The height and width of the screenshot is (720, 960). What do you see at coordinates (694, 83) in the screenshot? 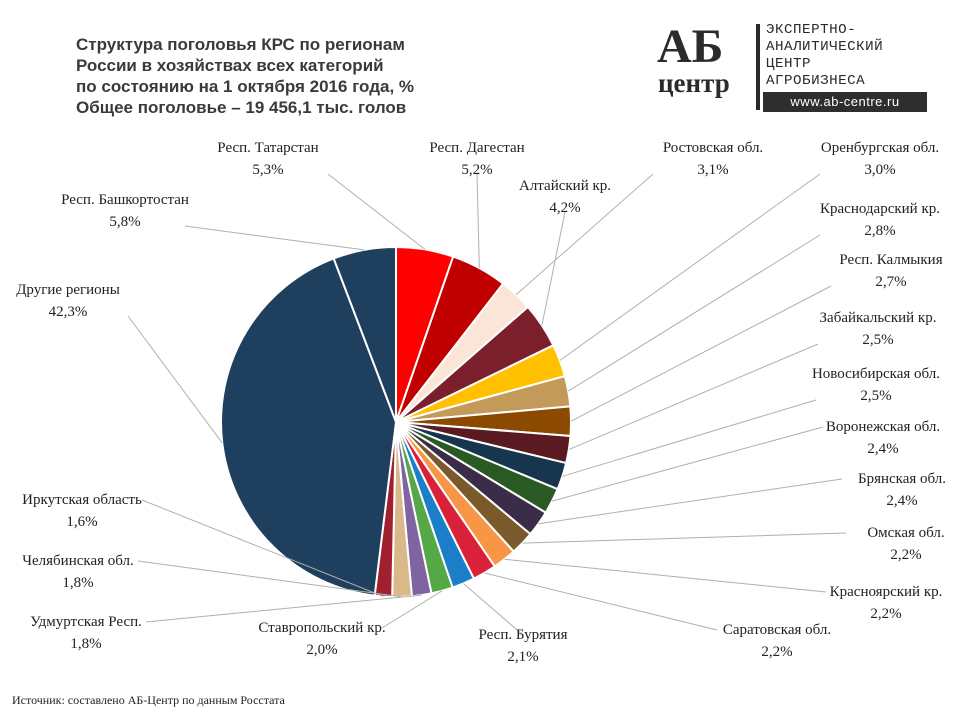
I see `logo-mark-bottom: центр` at bounding box center [694, 83].